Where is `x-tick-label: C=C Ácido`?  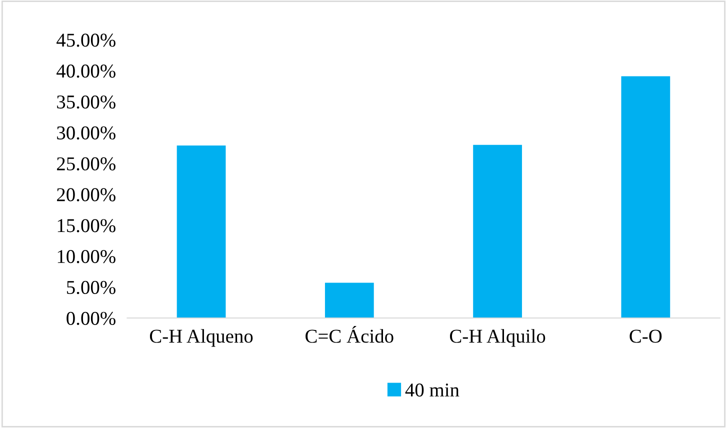 x-tick-label: C=C Ácido is located at coordinates (350, 334).